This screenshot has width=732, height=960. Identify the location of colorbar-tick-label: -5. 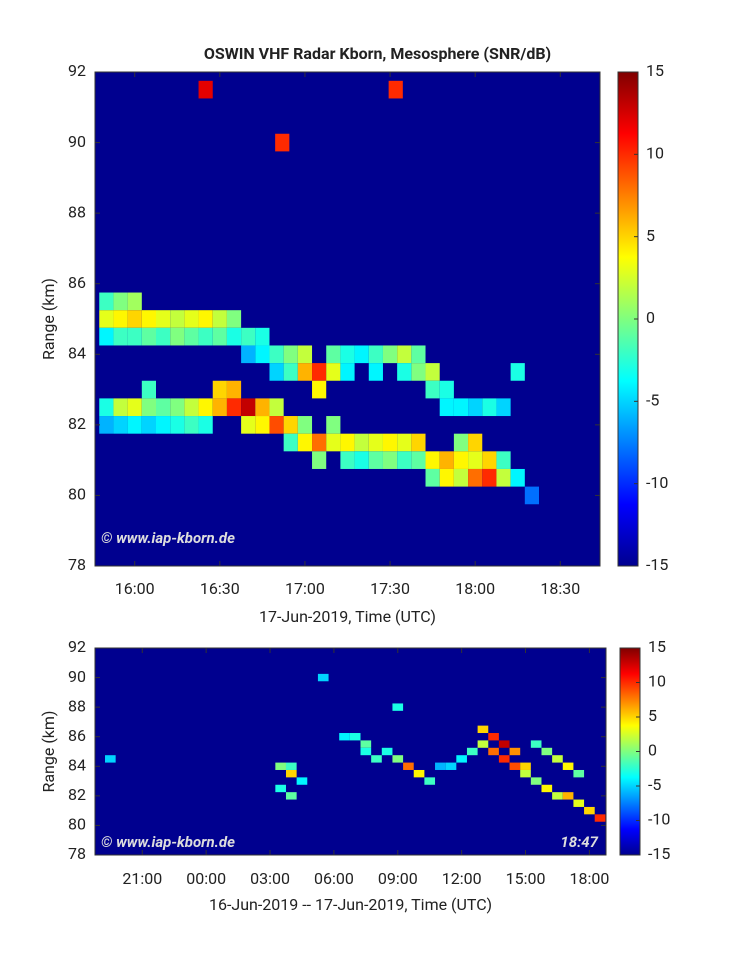
(652, 400).